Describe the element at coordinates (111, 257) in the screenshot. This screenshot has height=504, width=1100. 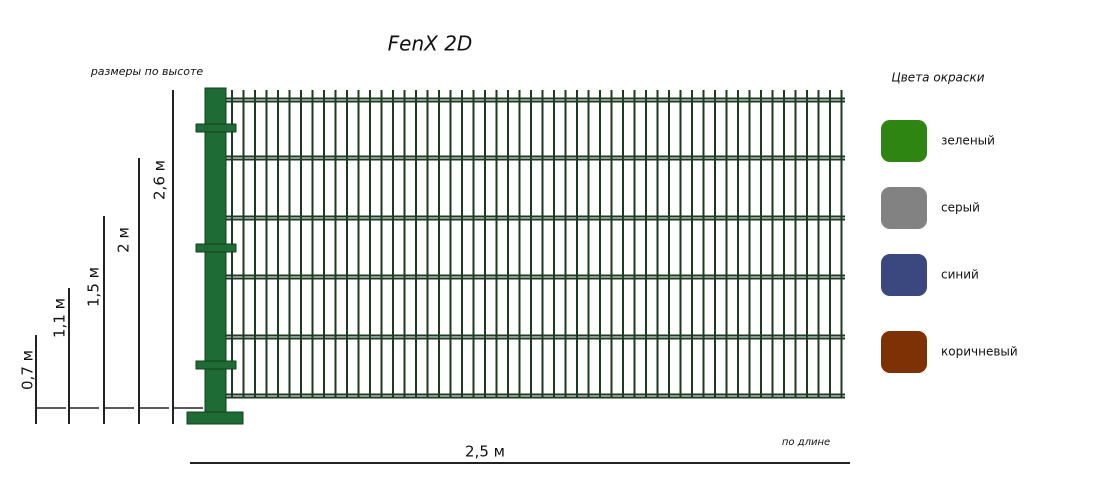
I see `height-scale: 0,7 м 1,1 м 1,5 м 2 м 2,6 м` at that location.